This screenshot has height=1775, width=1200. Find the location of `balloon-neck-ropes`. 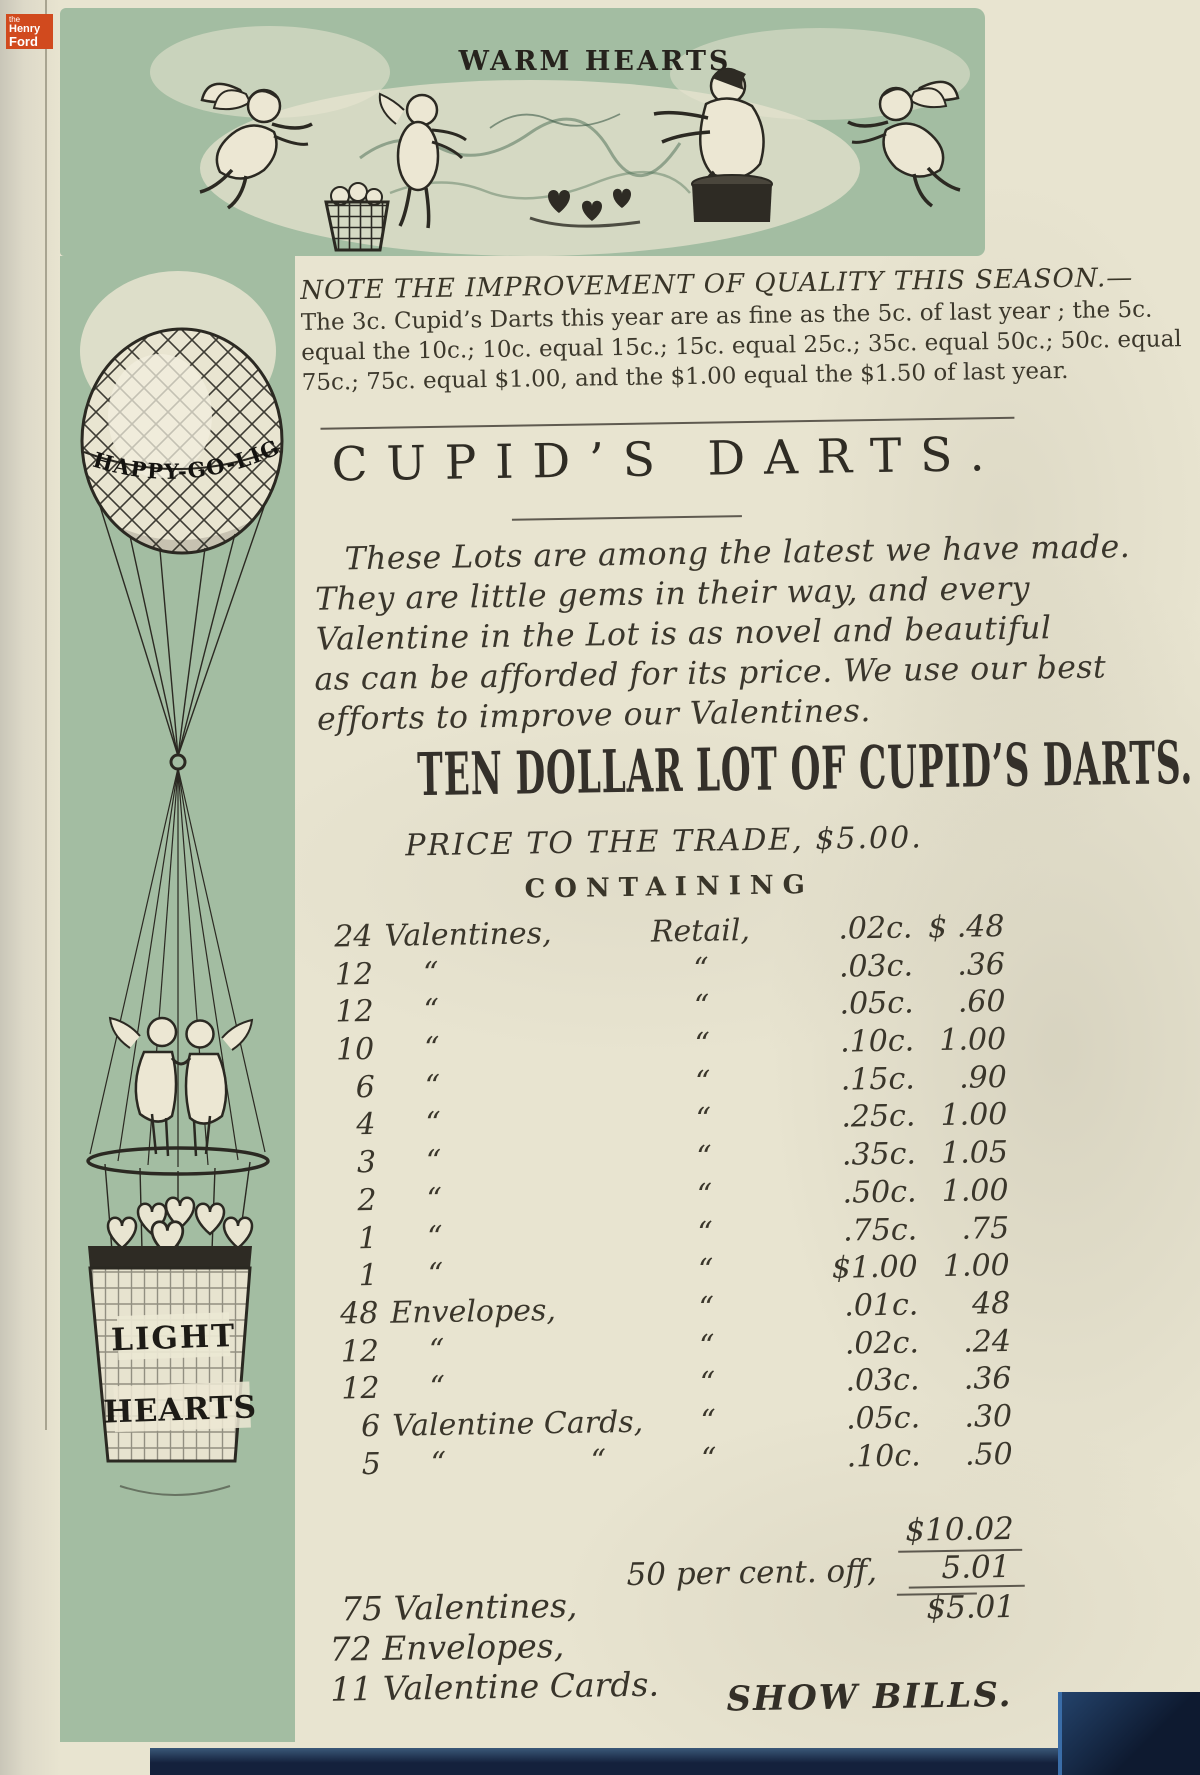

balloon-neck-ropes is located at coordinates (182, 630).